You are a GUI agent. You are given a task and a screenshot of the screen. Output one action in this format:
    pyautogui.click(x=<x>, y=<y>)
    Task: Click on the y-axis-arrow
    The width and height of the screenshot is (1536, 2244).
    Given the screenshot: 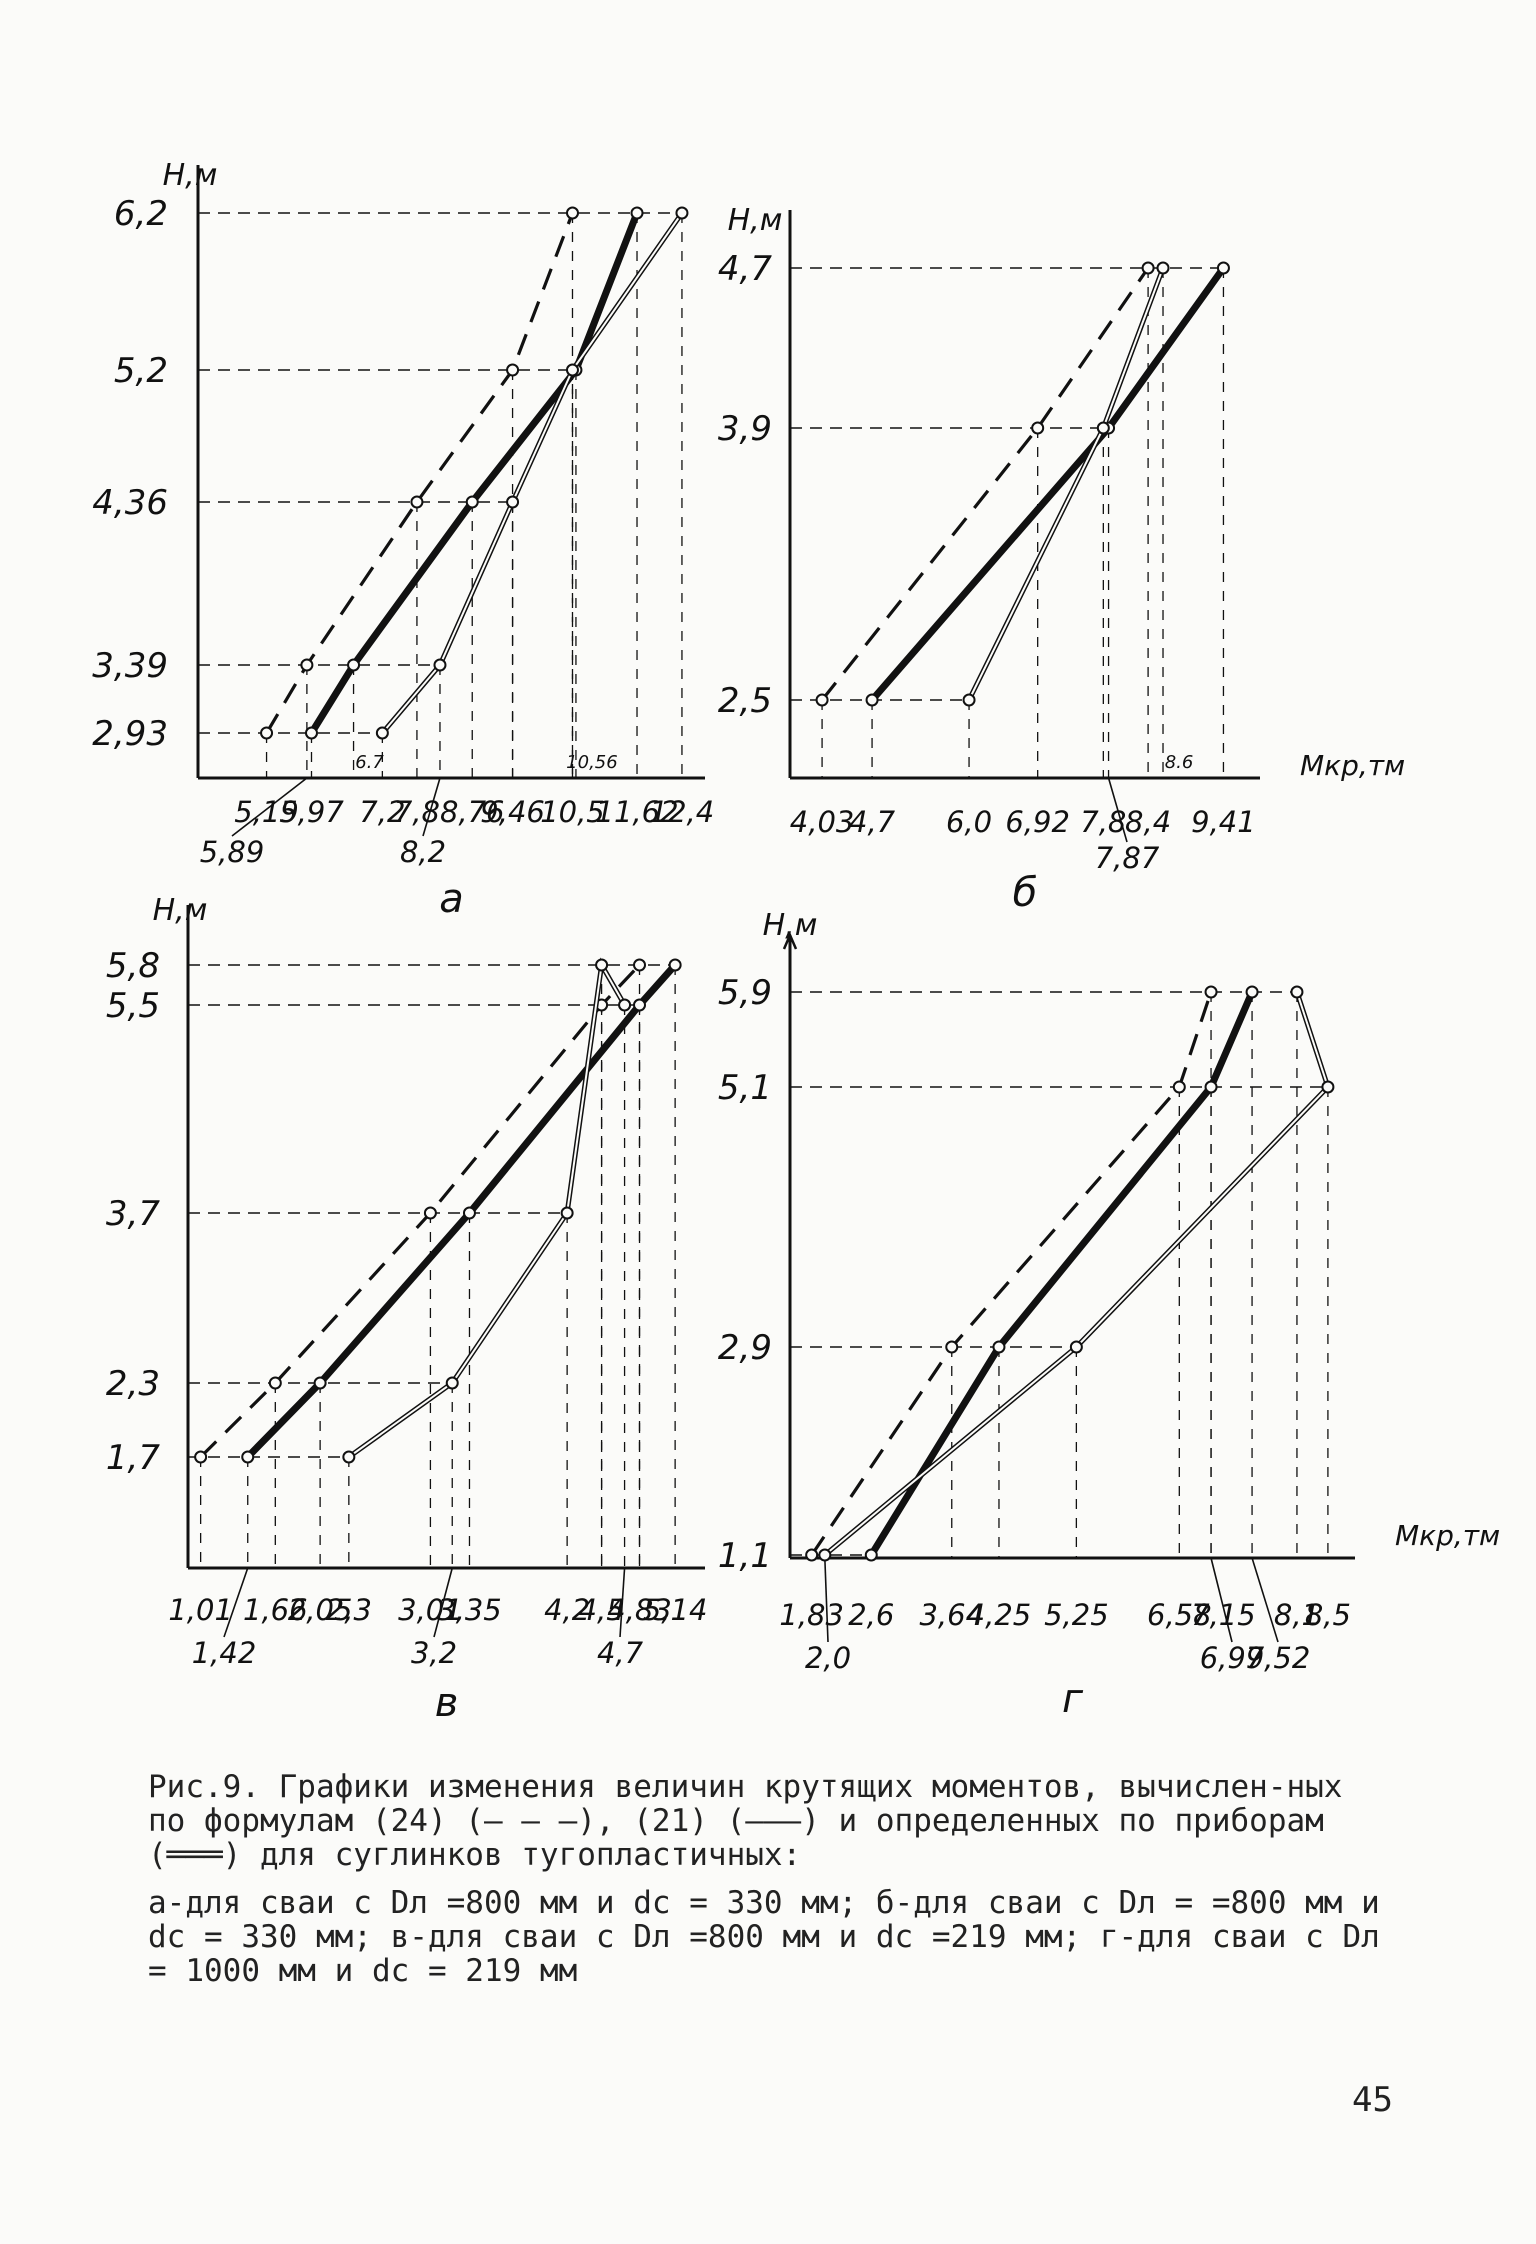 What is the action you would take?
    pyautogui.click(x=790, y=940)
    